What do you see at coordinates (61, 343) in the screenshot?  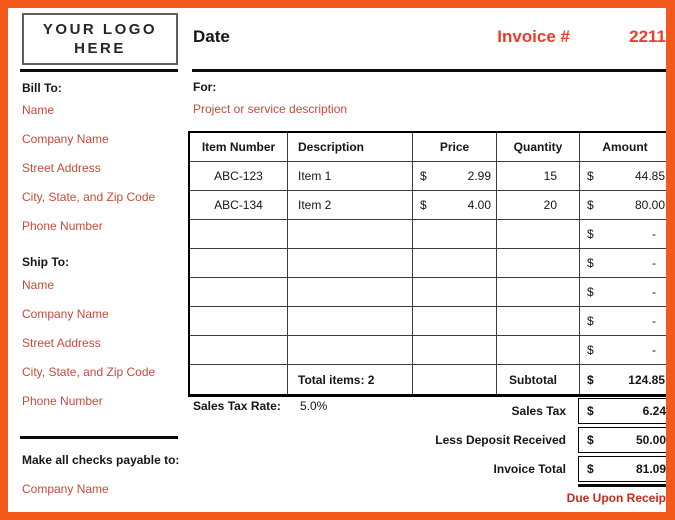 I see `ship-to-street: Street Address` at bounding box center [61, 343].